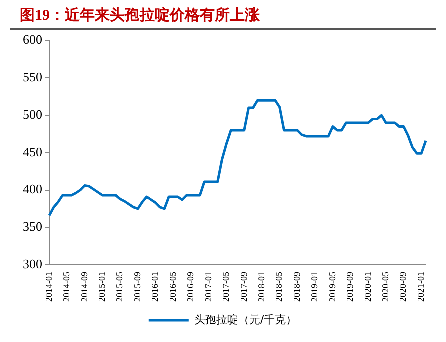 The width and height of the screenshot is (446, 342). Describe the element at coordinates (332, 287) in the screenshot. I see `x-tick-label: 2019-05` at that location.